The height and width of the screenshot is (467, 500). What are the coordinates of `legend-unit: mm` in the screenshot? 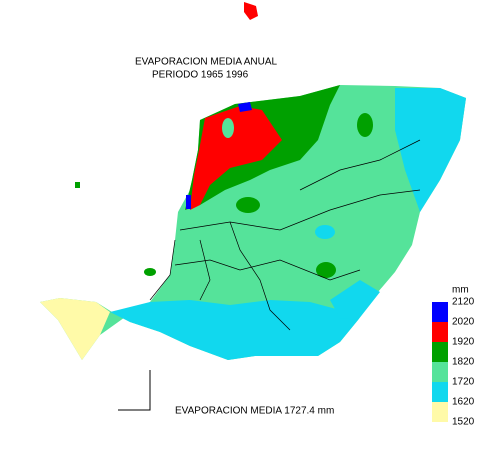 It's located at (460, 290).